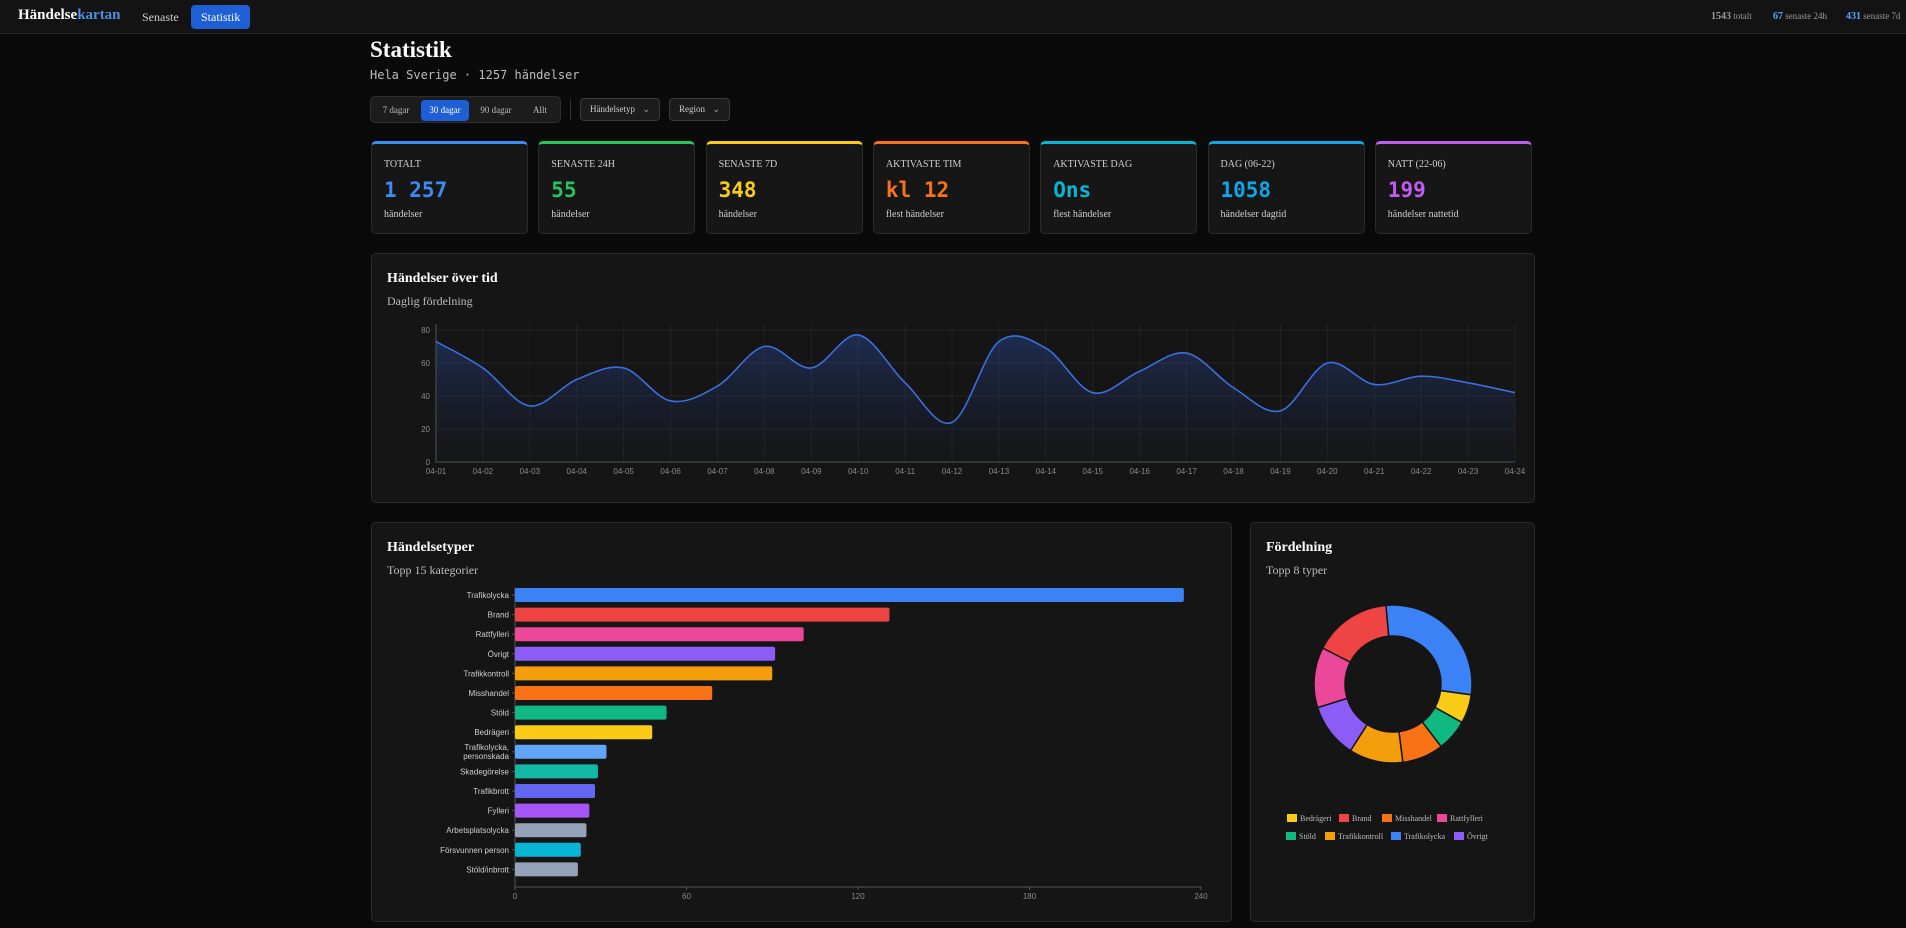 Image resolution: width=1906 pixels, height=928 pixels. What do you see at coordinates (396, 110) in the screenshot?
I see `period-7d-button: 7 dagar` at bounding box center [396, 110].